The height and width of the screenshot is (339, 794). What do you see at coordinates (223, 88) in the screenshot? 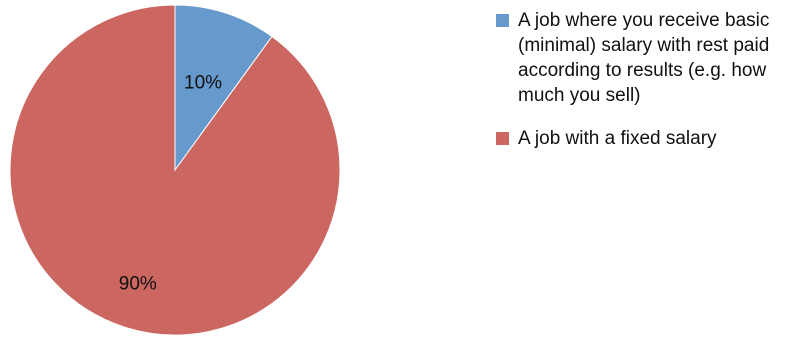
I see `pie-slice-variable-salary` at bounding box center [223, 88].